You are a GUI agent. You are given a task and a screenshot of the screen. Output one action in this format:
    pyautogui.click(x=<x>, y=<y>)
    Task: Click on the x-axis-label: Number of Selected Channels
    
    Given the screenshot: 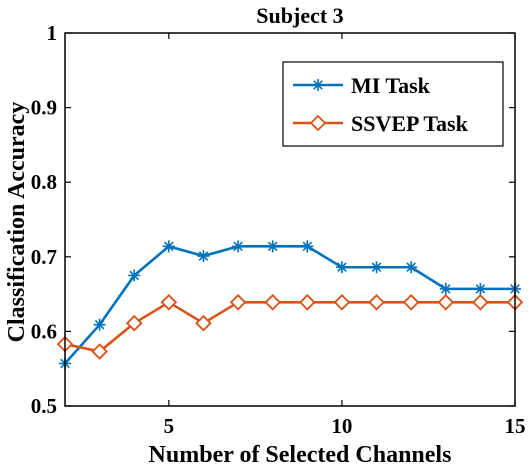 What is the action you would take?
    pyautogui.click(x=300, y=455)
    